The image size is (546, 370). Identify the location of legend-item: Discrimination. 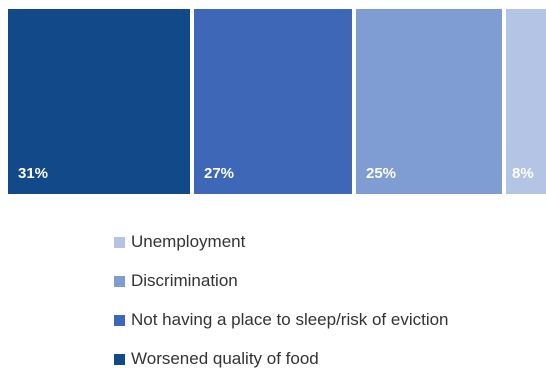
(281, 281).